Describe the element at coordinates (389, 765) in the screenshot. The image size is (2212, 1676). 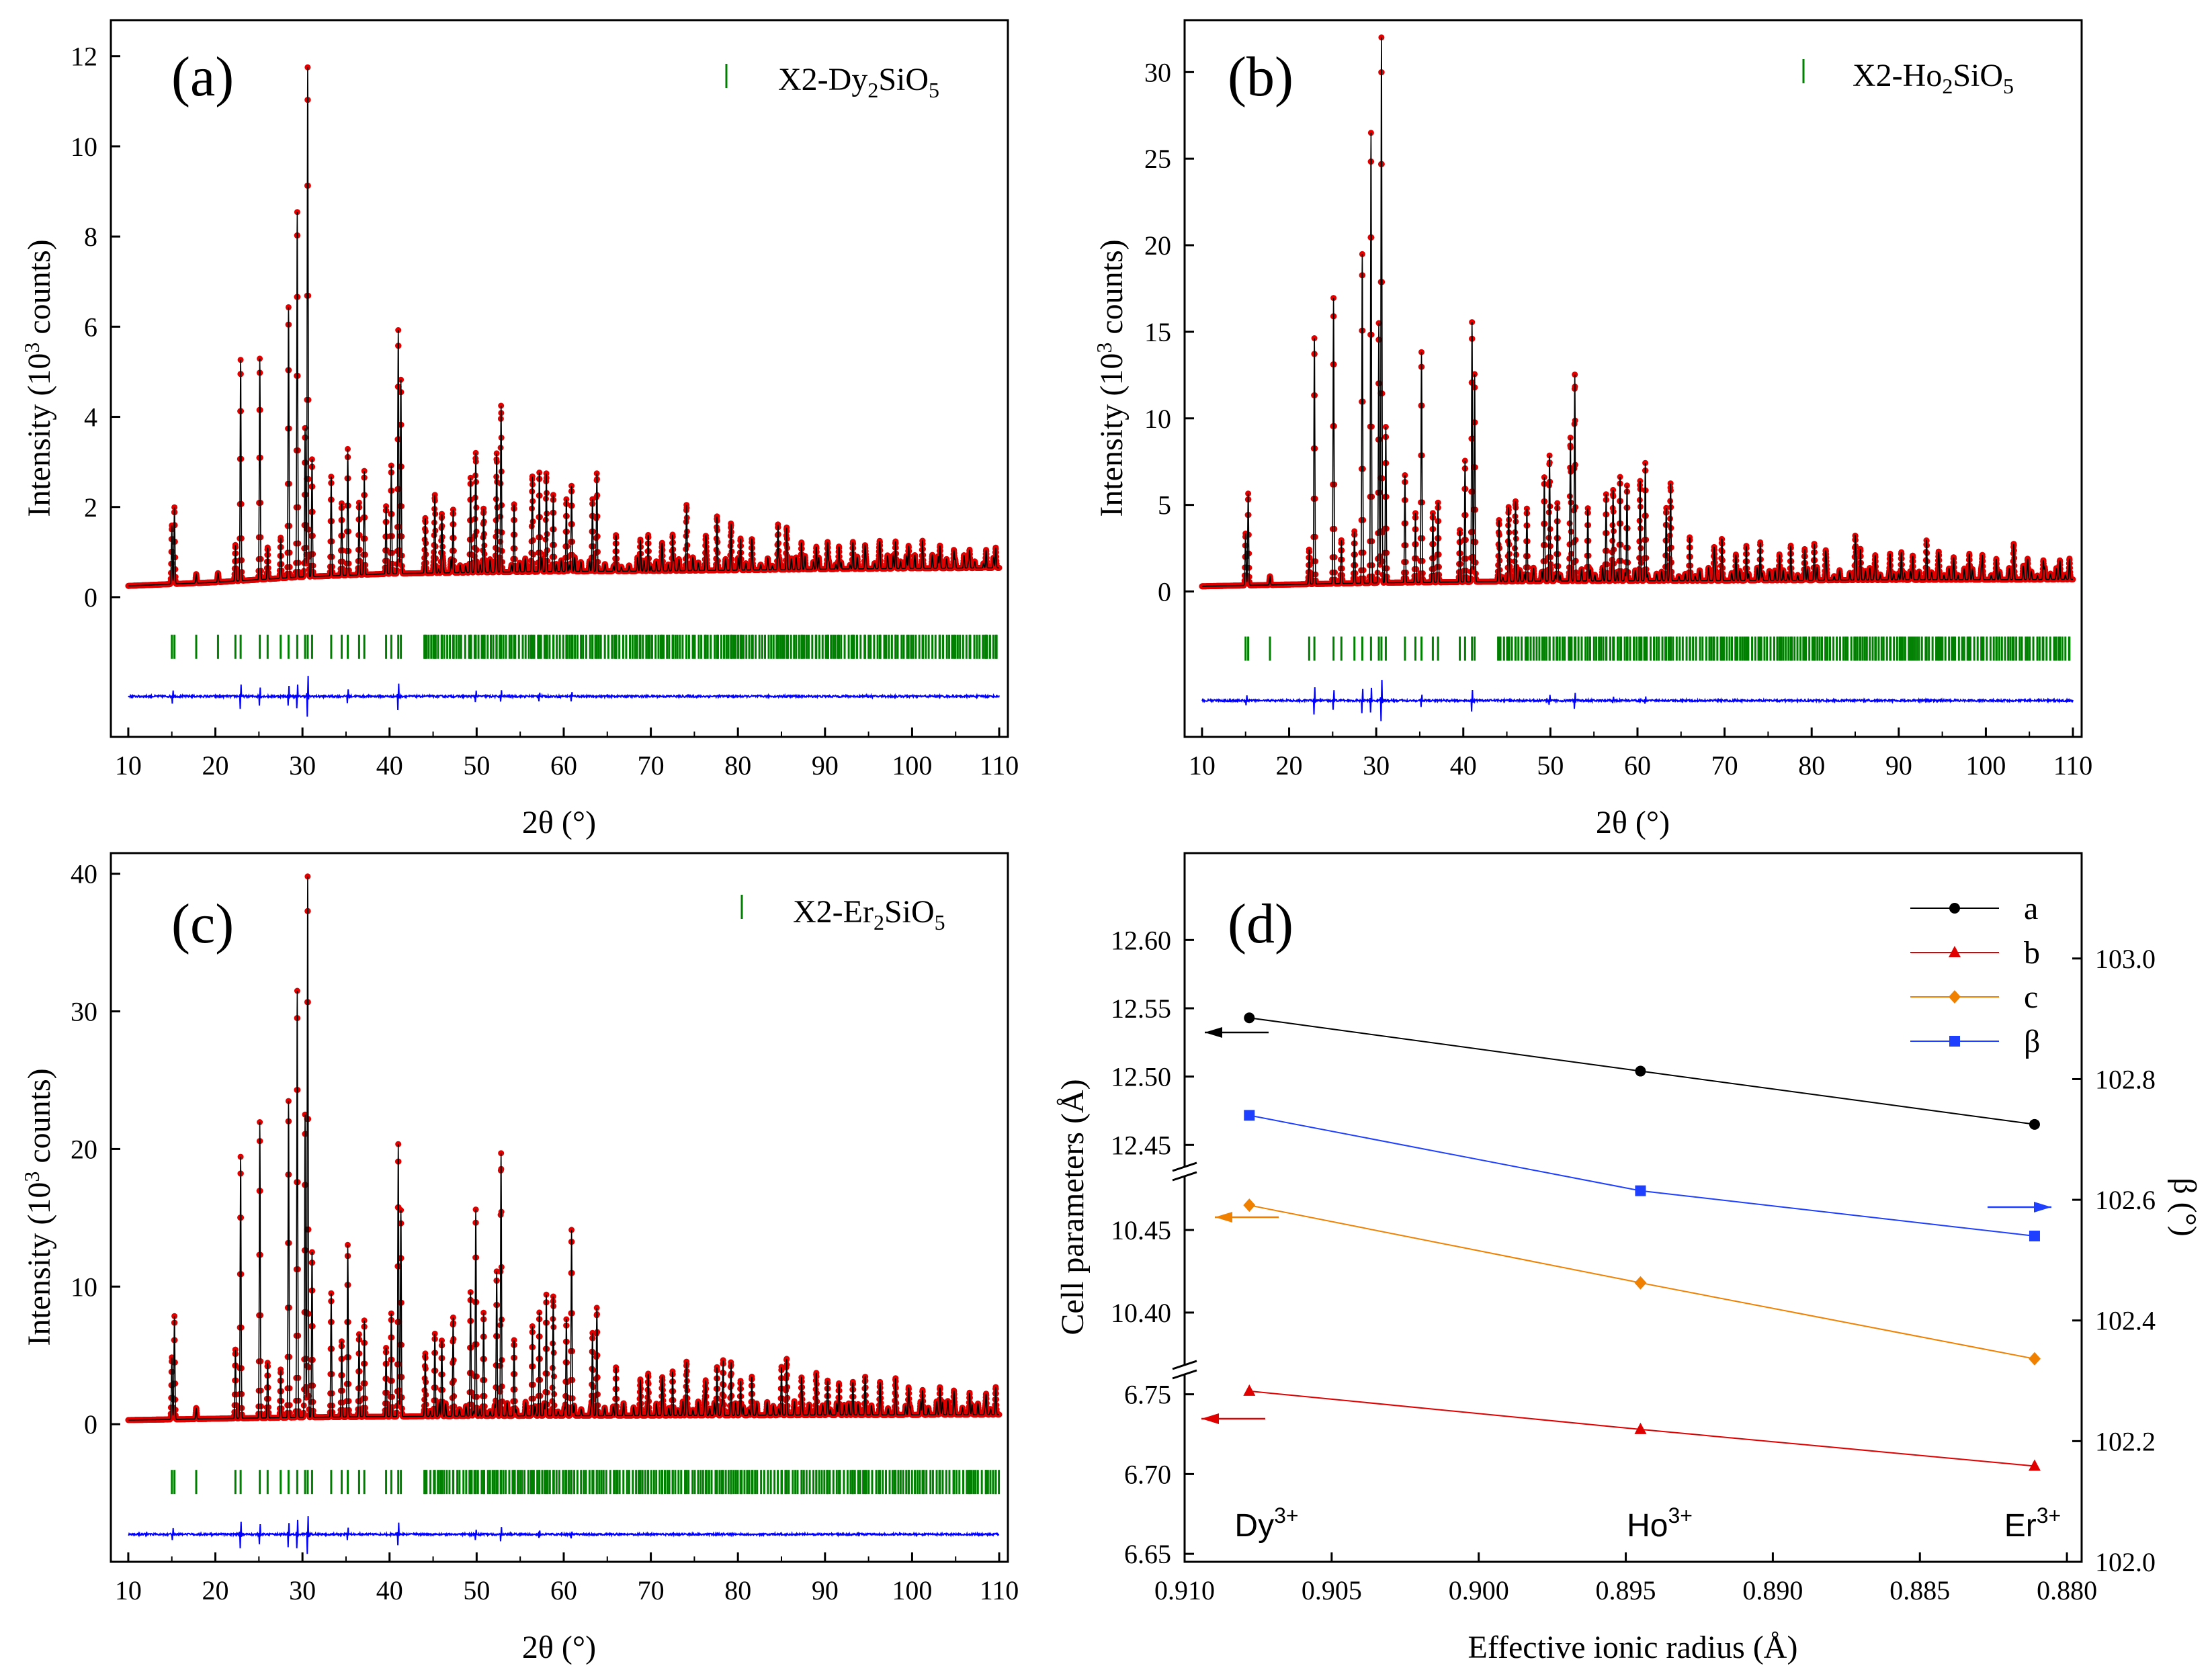
I see `x-tick-label: 40` at that location.